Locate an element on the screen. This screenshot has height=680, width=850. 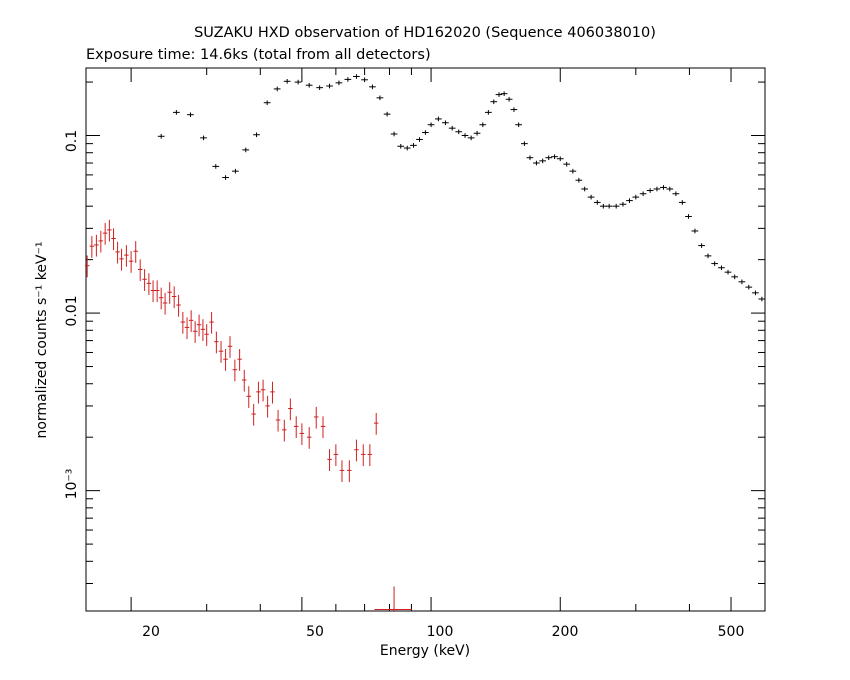
y-tick-label-0.01: 0.01 is located at coordinates (72, 310).